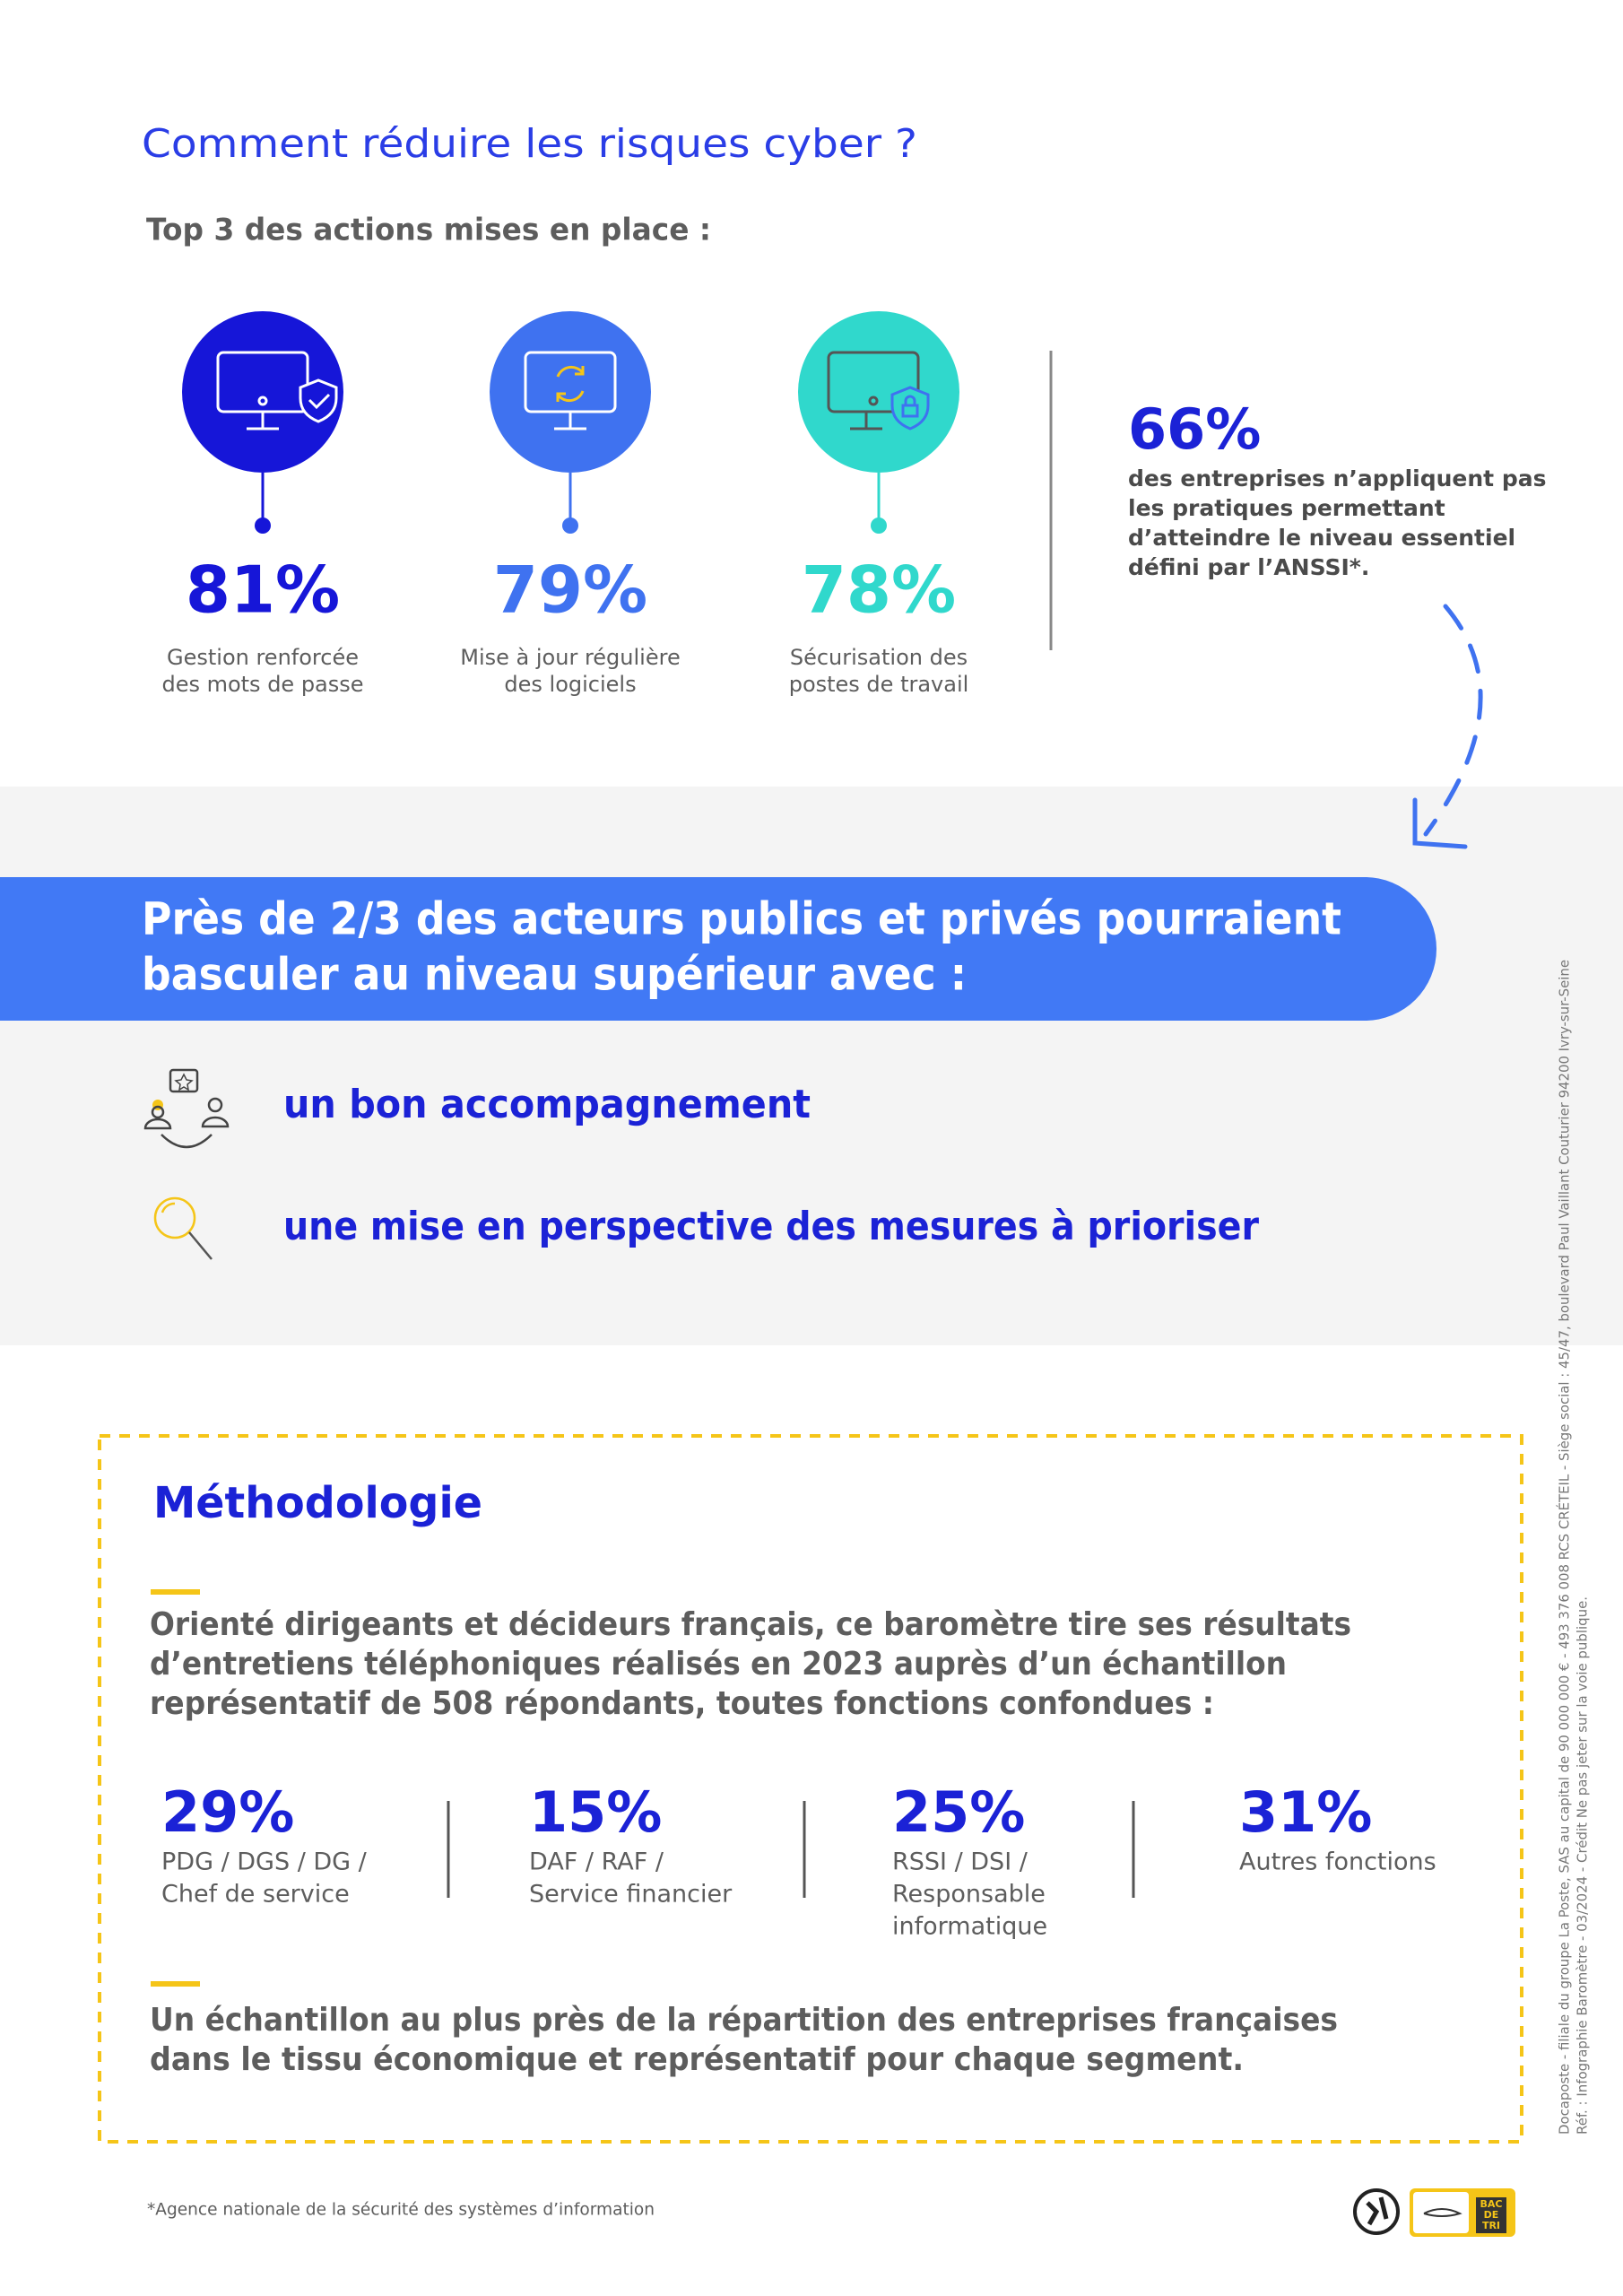  What do you see at coordinates (1440, 823) in the screenshot?
I see `arrow-head` at bounding box center [1440, 823].